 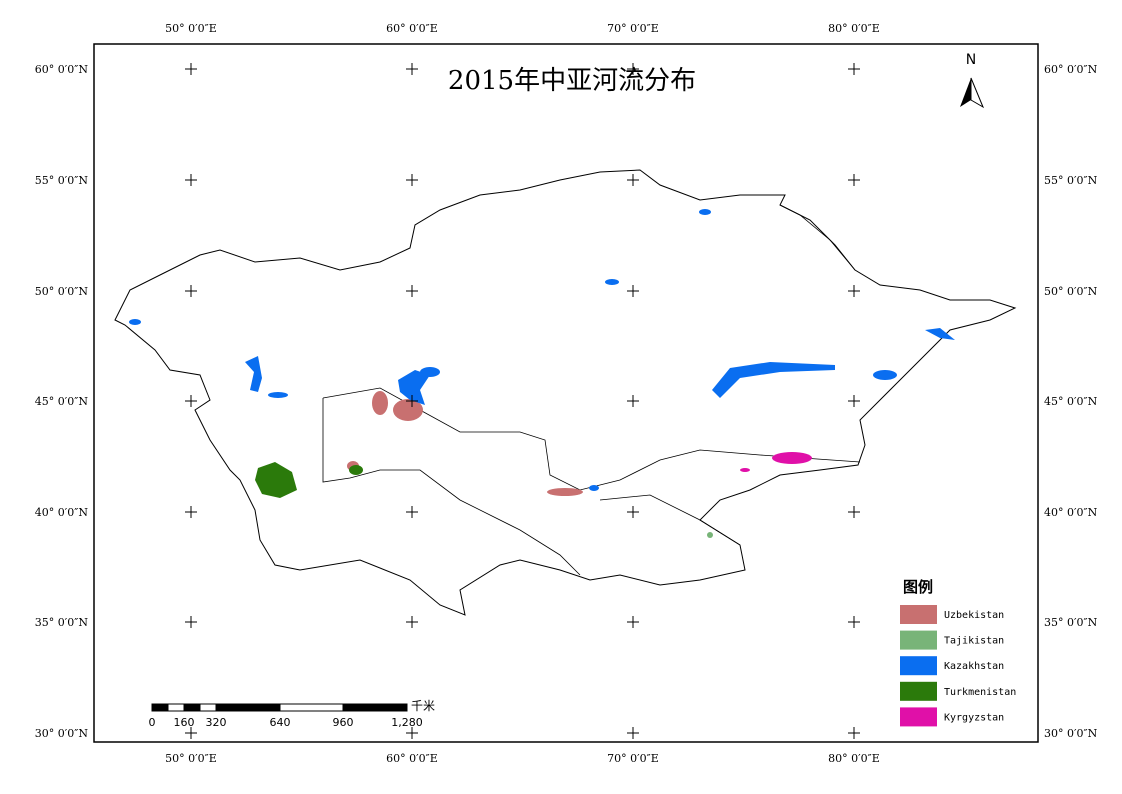 I want to click on lon-label: 80° 0′0″E, so click(x=854, y=28).